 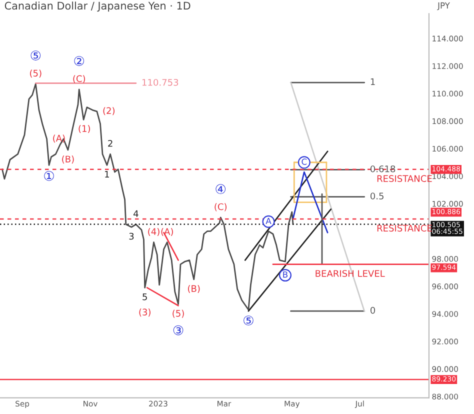 What do you see at coordinates (178, 330) in the screenshot?
I see `annotation: ③` at bounding box center [178, 330].